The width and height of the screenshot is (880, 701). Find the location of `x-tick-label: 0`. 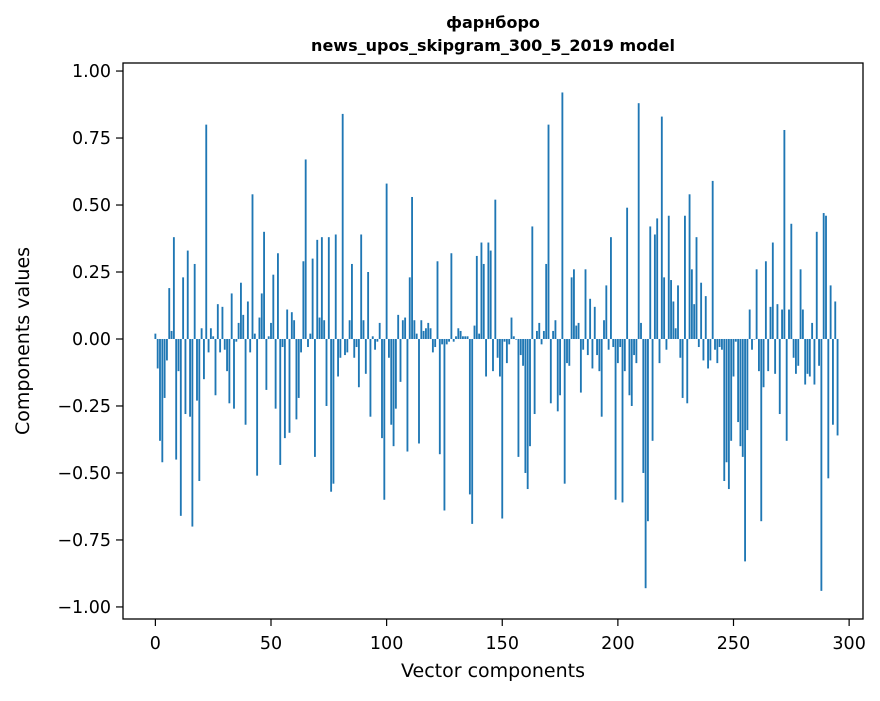

x-tick-label: 0 is located at coordinates (155, 644).